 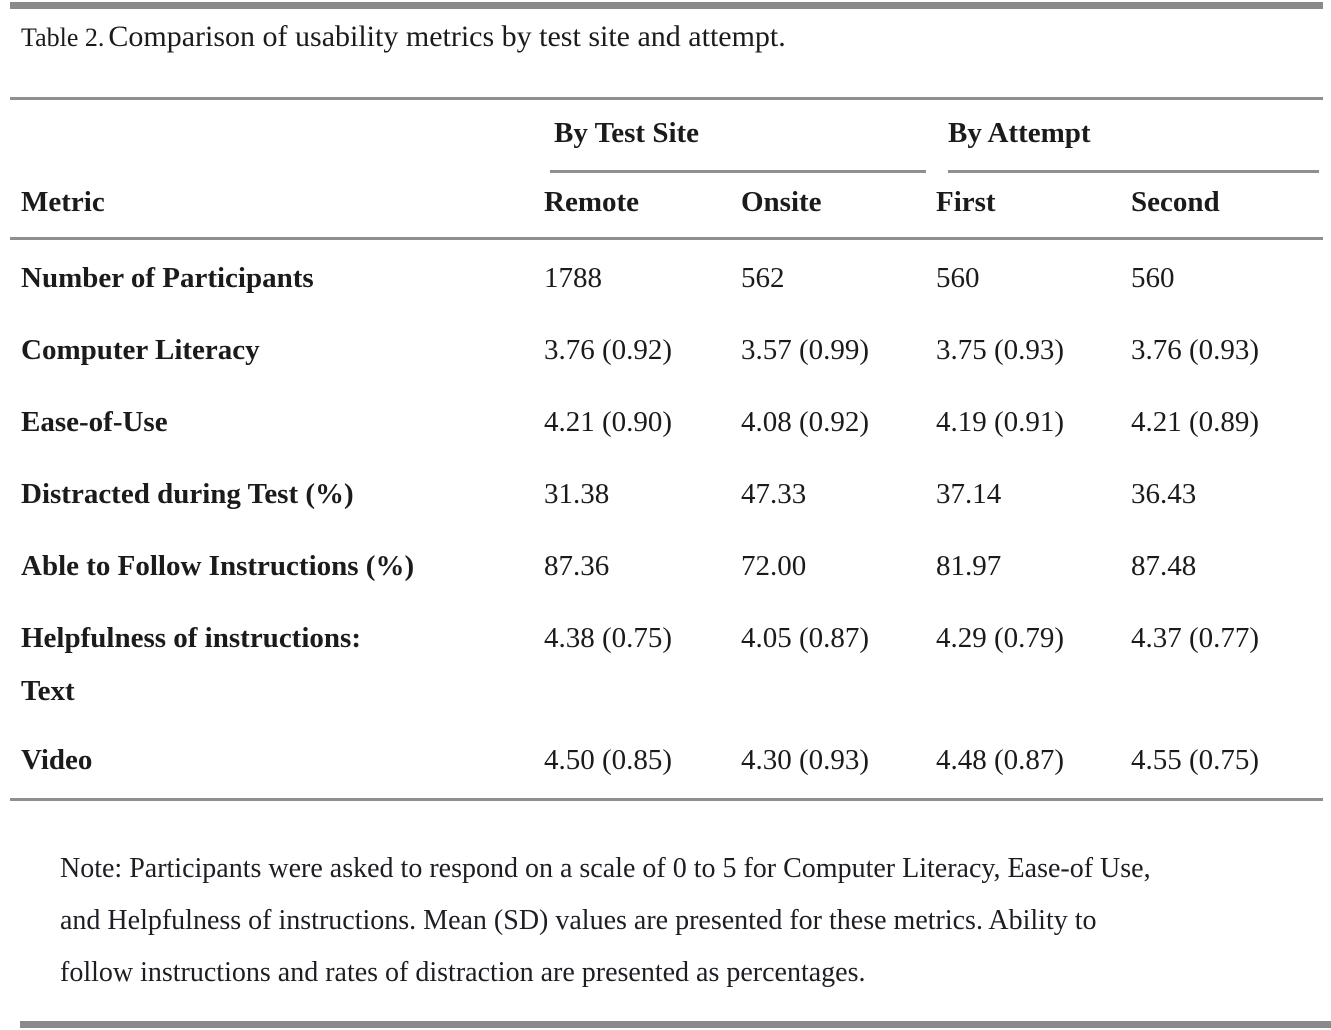 I want to click on row-label: Number of Participants, so click(x=167, y=278).